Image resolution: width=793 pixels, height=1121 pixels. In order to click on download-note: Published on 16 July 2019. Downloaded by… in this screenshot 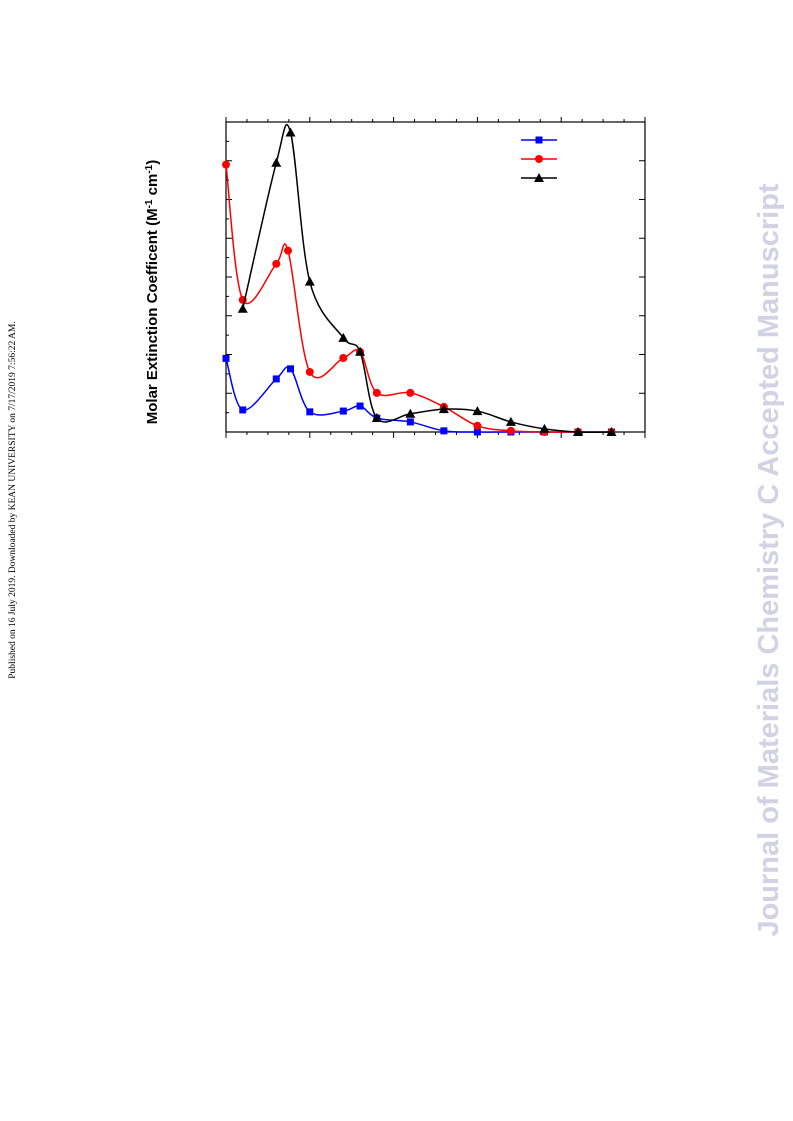, I will do `click(13, 499)`.